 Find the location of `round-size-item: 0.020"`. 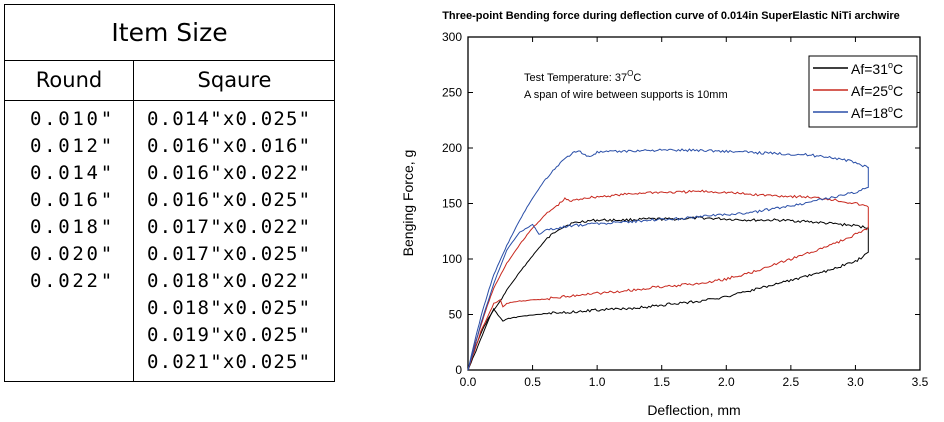

round-size-item: 0.020" is located at coordinates (72, 254).